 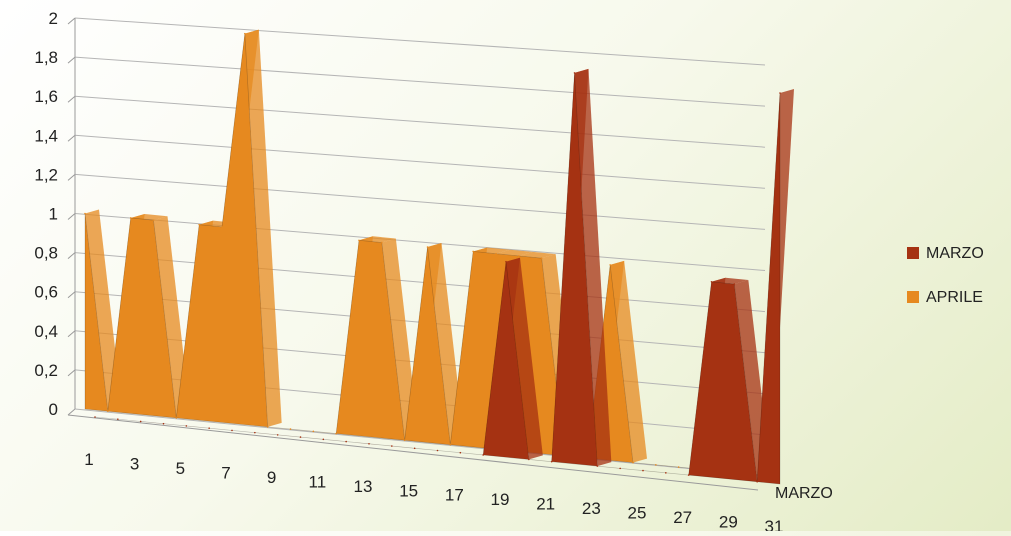 What do you see at coordinates (954, 297) in the screenshot?
I see `legend-label: APRILE` at bounding box center [954, 297].